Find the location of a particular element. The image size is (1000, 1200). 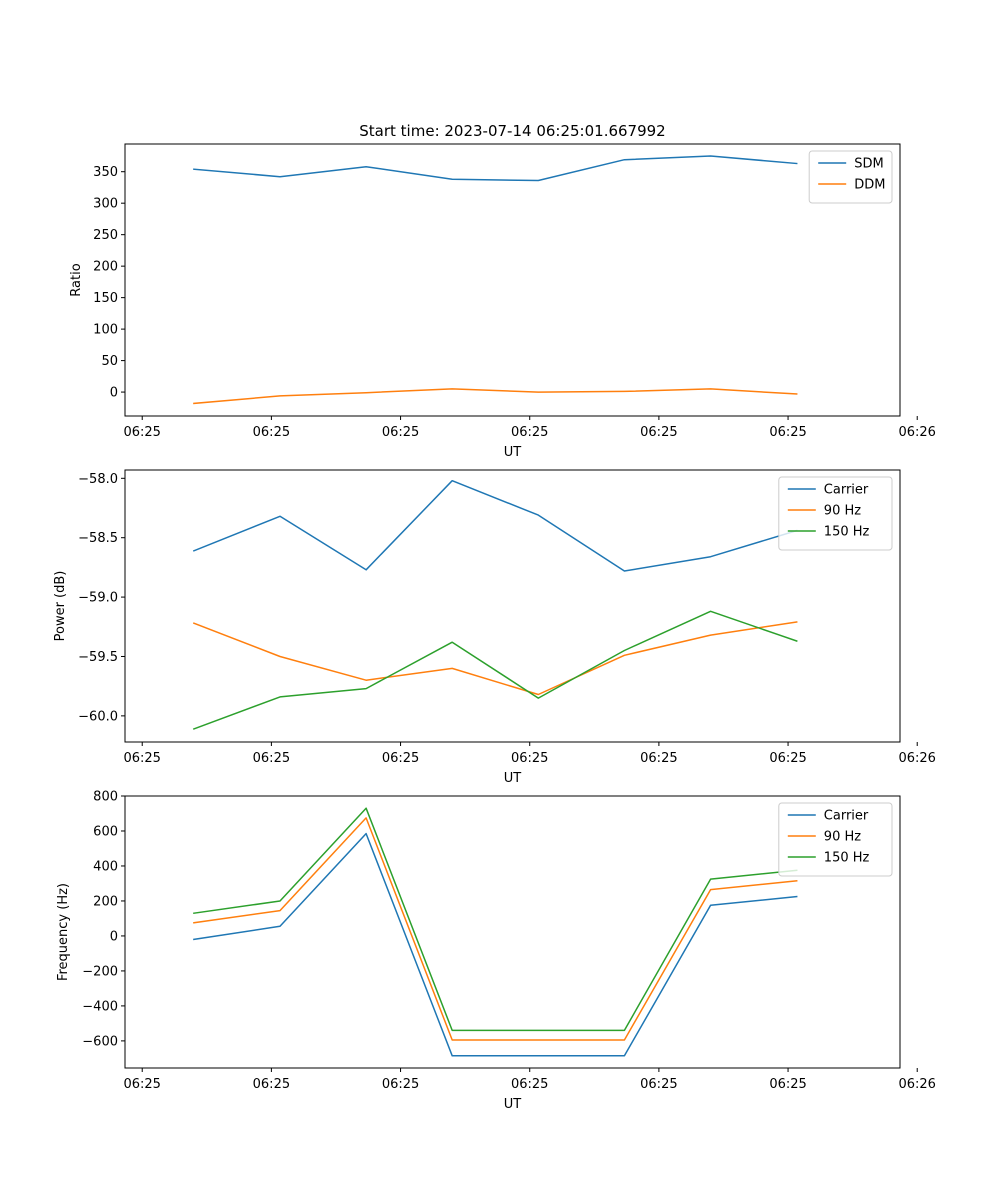

y-tick-label: 800 is located at coordinates (105, 797).